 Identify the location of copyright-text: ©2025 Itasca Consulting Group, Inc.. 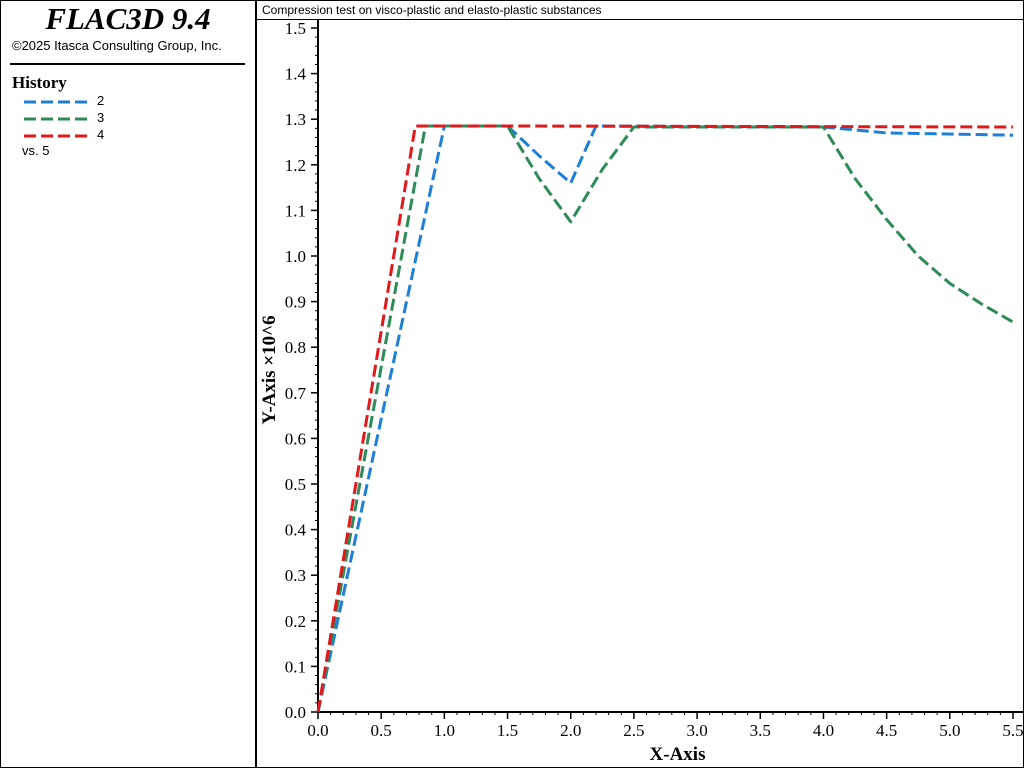
(117, 45).